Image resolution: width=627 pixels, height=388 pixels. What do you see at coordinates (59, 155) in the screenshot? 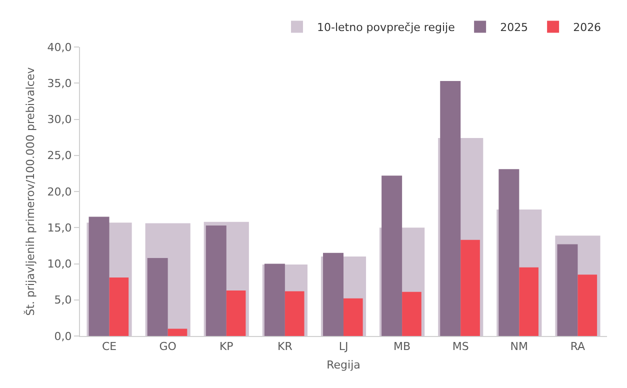
I see `y-tick-label: 25,0` at bounding box center [59, 155].